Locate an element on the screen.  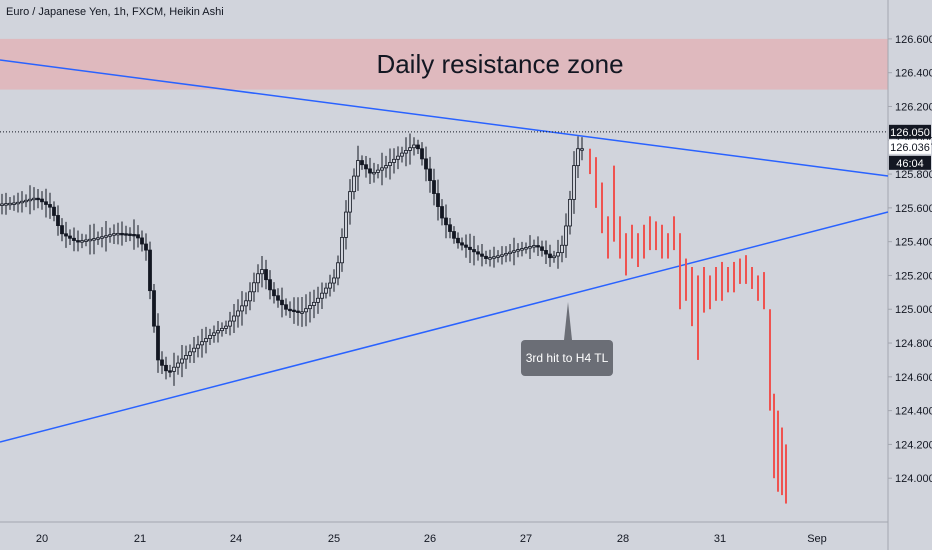
y-tick-label: 125.800 is located at coordinates (913, 175).